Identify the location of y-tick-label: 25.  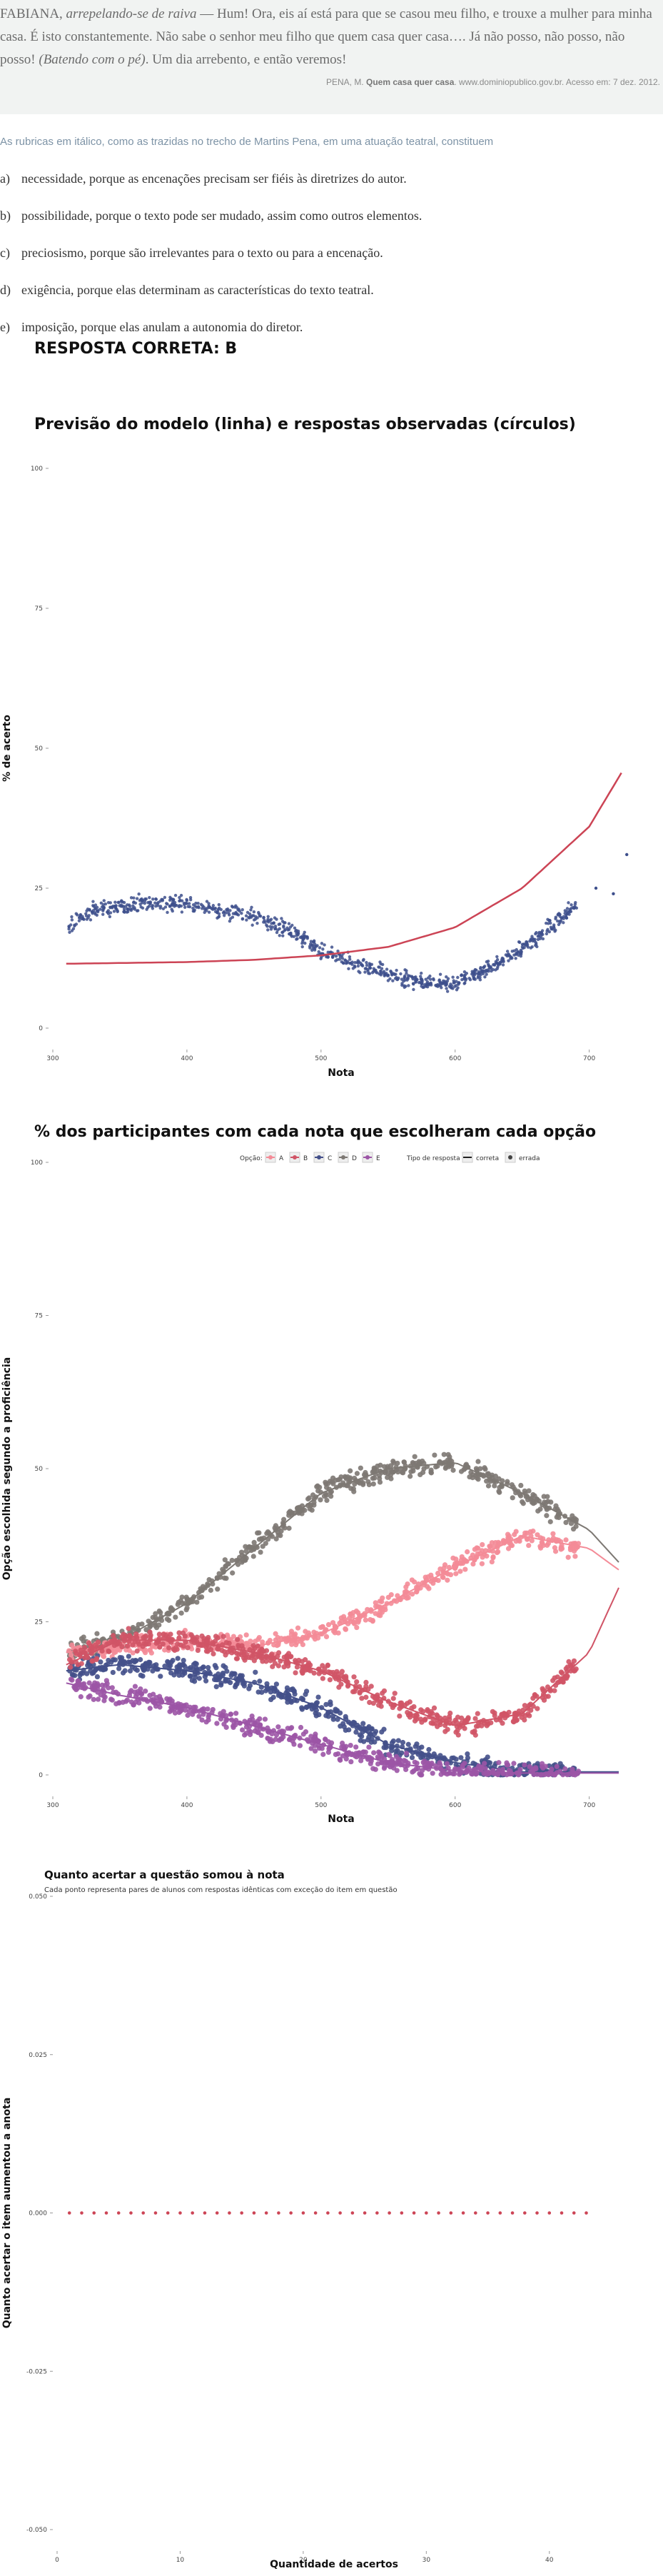
(39, 1622).